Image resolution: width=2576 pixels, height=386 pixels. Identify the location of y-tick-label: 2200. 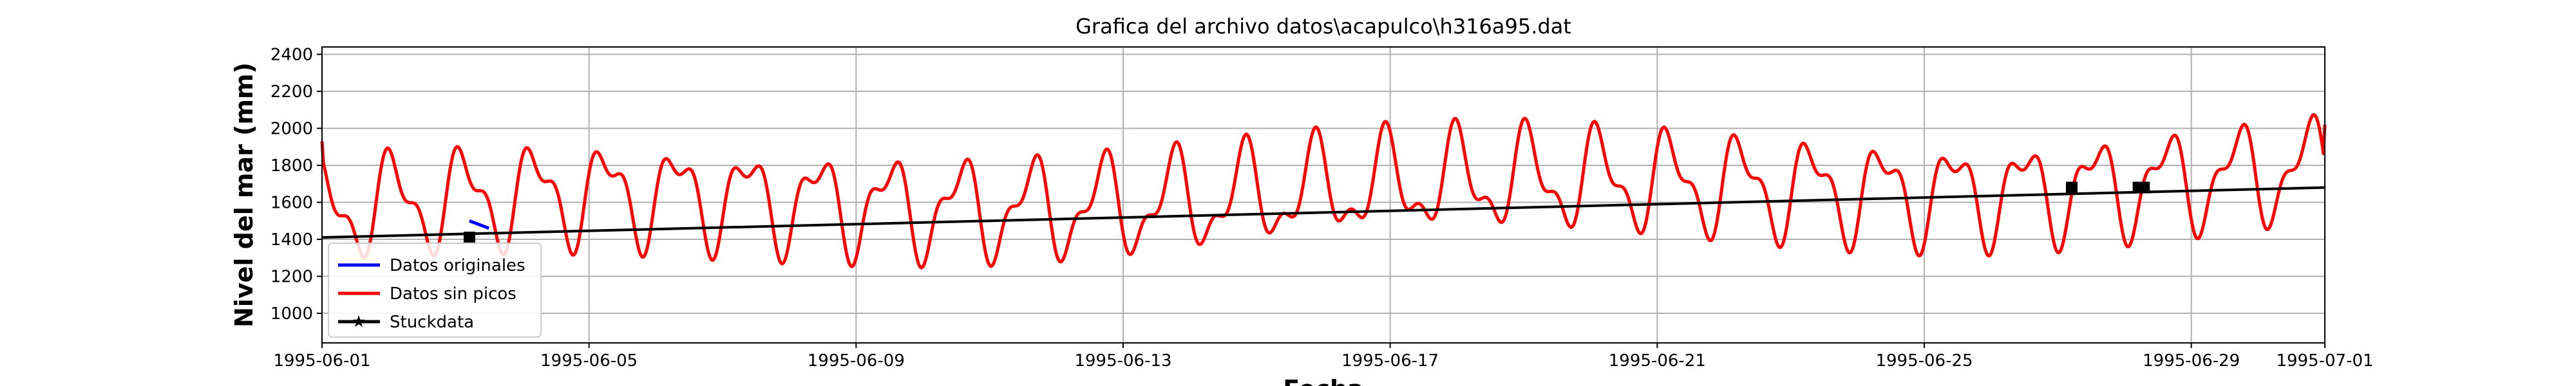
(291, 92).